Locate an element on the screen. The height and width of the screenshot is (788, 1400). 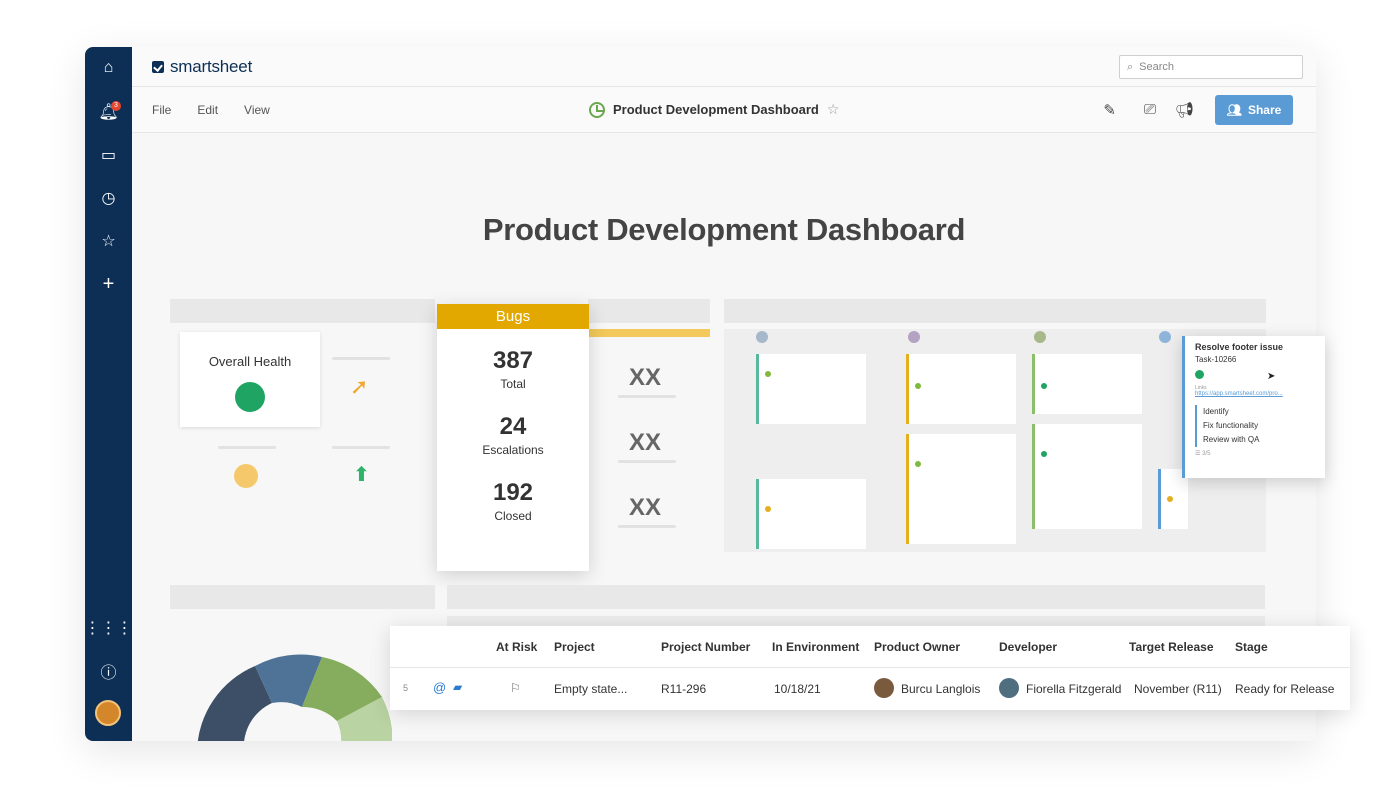
card-progress-text: 3/5 is located at coordinates (1206, 454).